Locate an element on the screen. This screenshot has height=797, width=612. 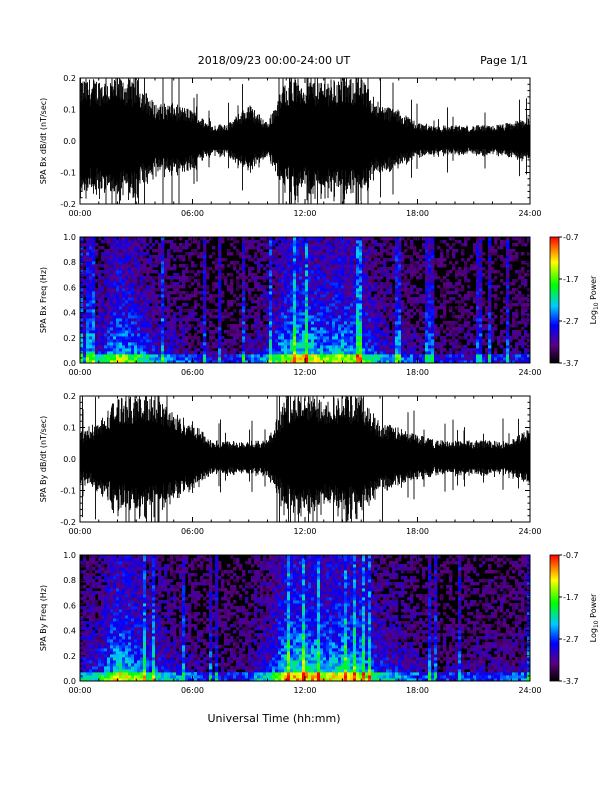
y-axis-label: SPA By dB/dt (nT/sec) is located at coordinates (43, 459).